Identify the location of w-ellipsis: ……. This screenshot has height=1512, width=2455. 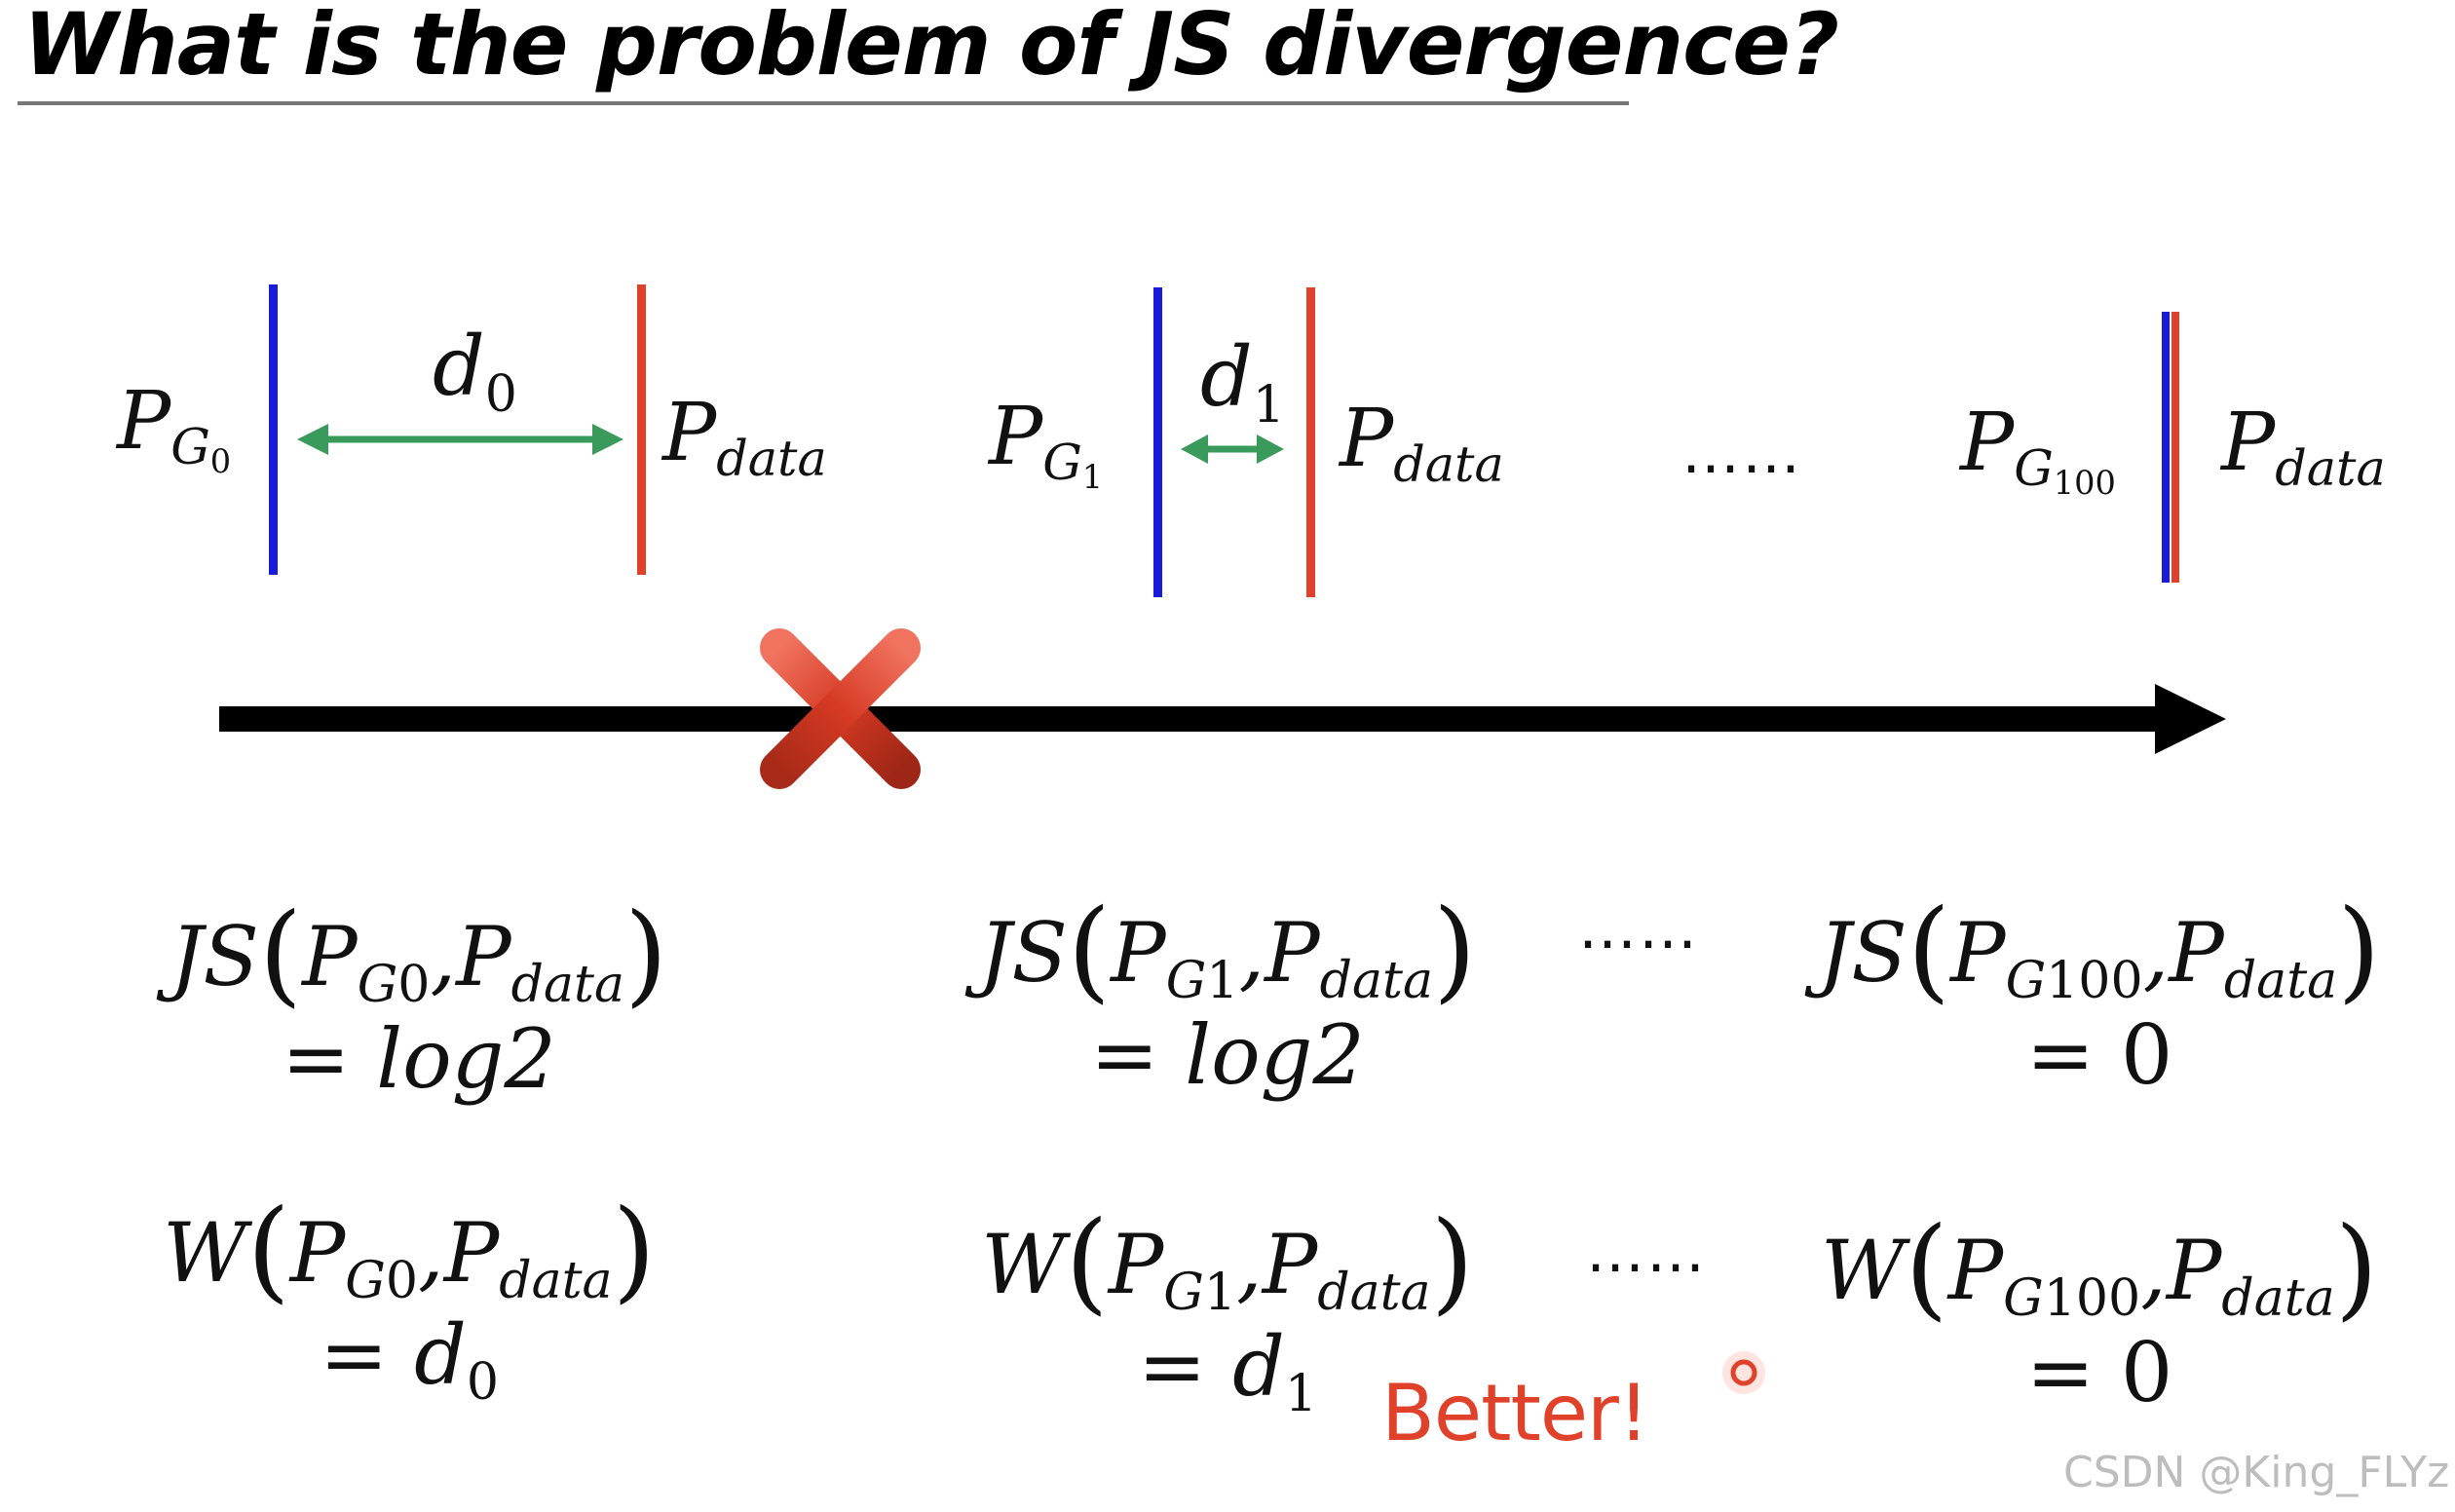
(1646, 1252).